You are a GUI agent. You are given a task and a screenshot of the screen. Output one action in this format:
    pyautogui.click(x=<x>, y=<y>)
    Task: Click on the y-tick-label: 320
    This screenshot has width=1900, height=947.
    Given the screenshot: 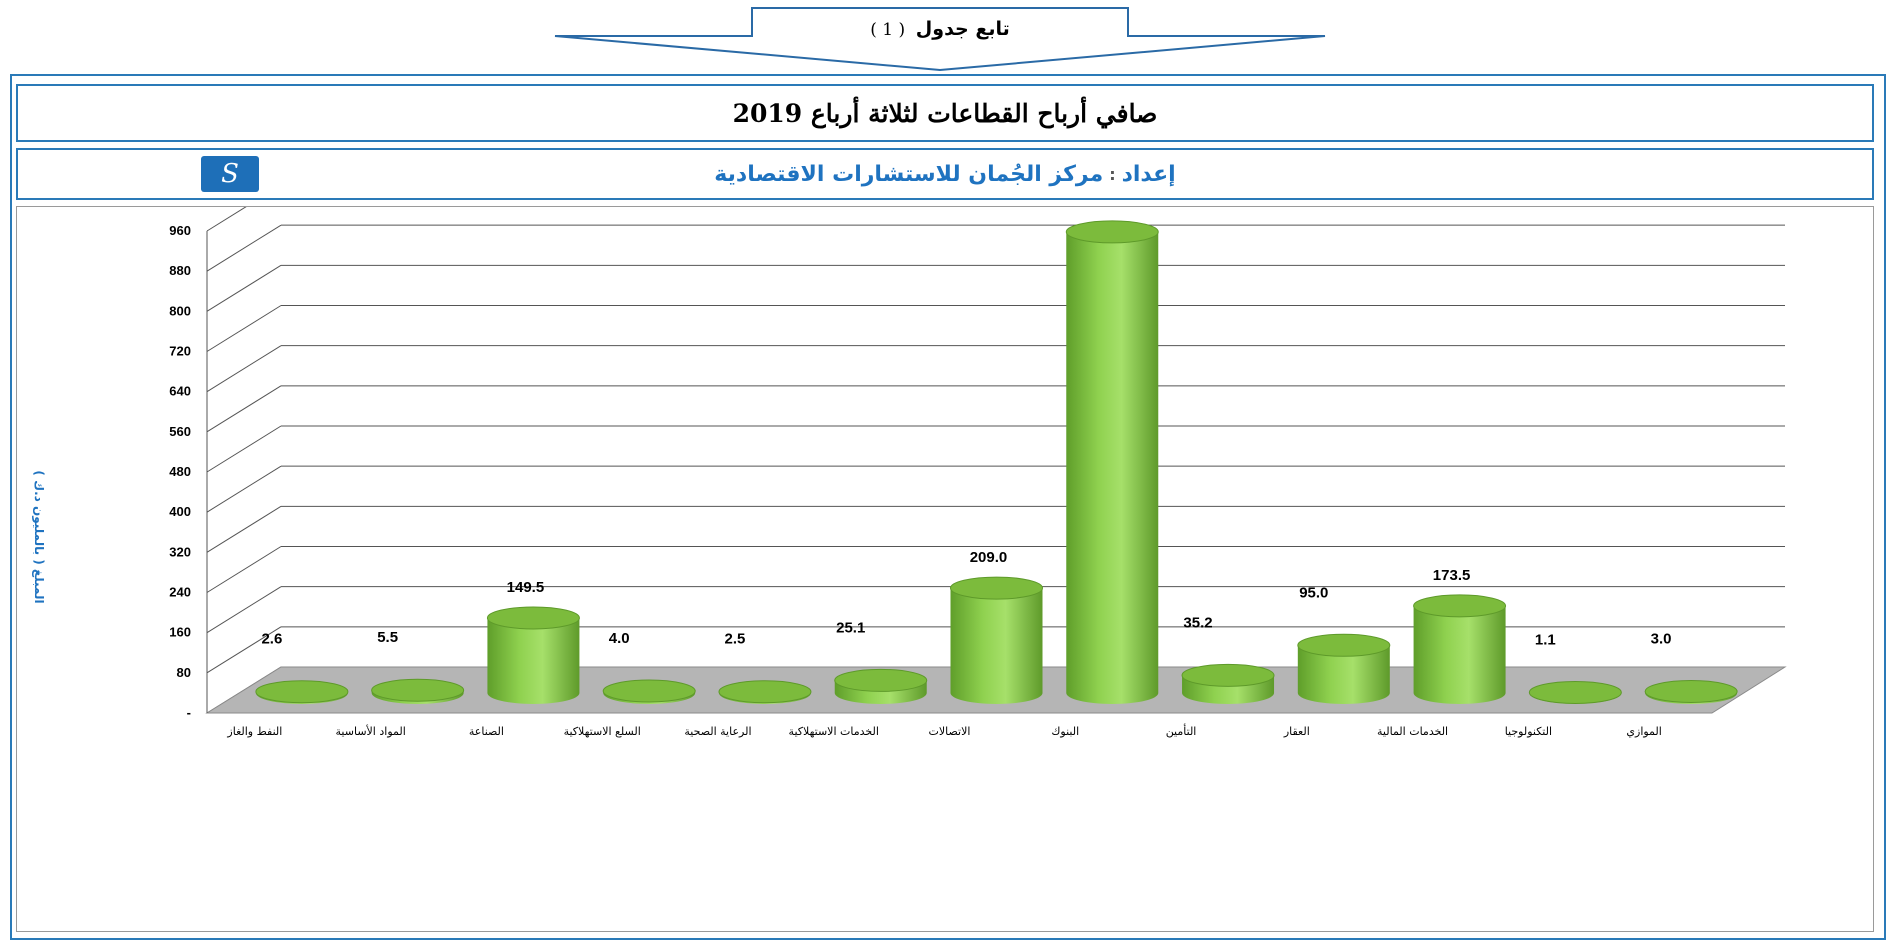 What is the action you would take?
    pyautogui.click(x=180, y=551)
    